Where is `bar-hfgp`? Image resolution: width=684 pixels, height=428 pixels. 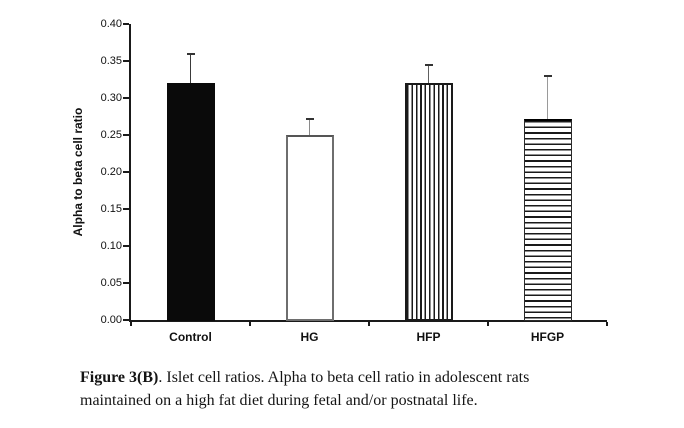 bar-hfgp is located at coordinates (547, 219).